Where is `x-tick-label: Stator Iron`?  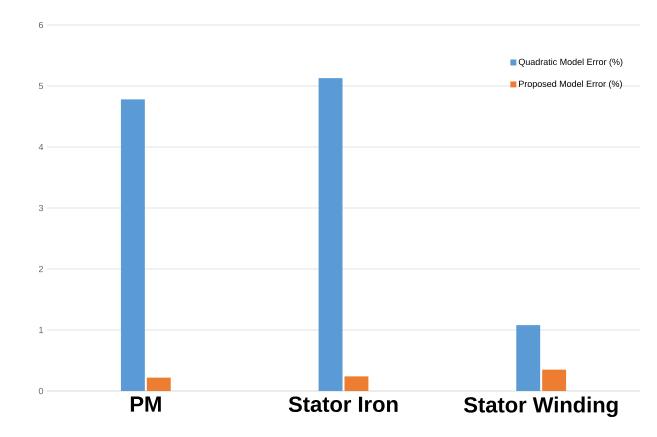
x-tick-label: Stator Iron is located at coordinates (343, 404).